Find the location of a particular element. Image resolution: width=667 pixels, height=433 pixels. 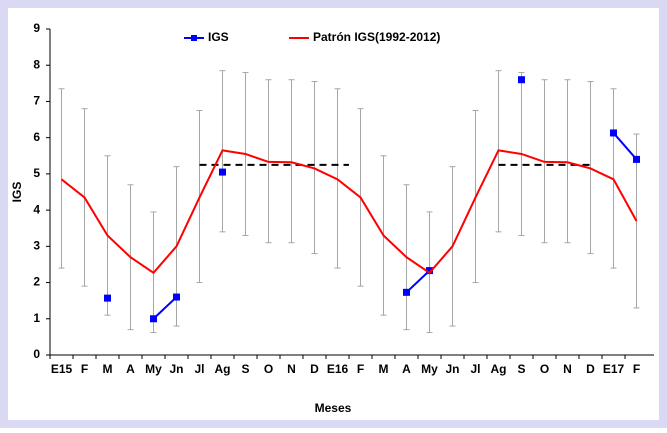

y-tick-label: 5 is located at coordinates (36, 173).